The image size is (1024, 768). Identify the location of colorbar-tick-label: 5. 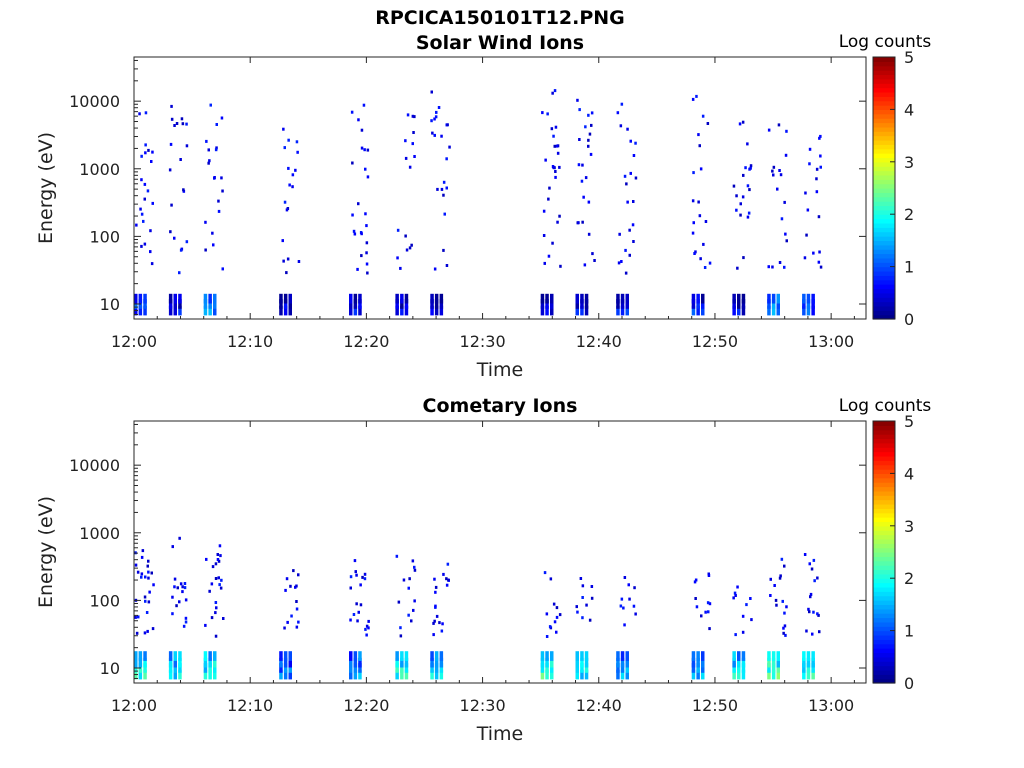
(909, 421).